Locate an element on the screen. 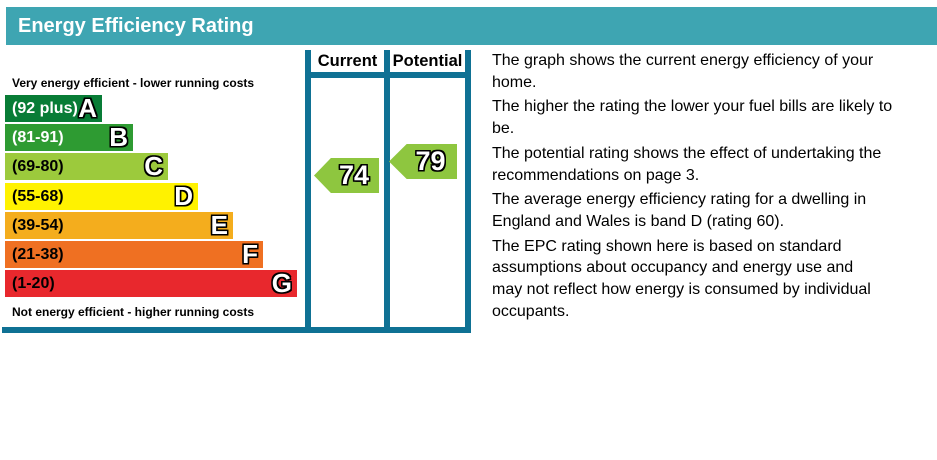 This screenshot has width=937, height=460. band-e: (39-54) E is located at coordinates (119, 225).